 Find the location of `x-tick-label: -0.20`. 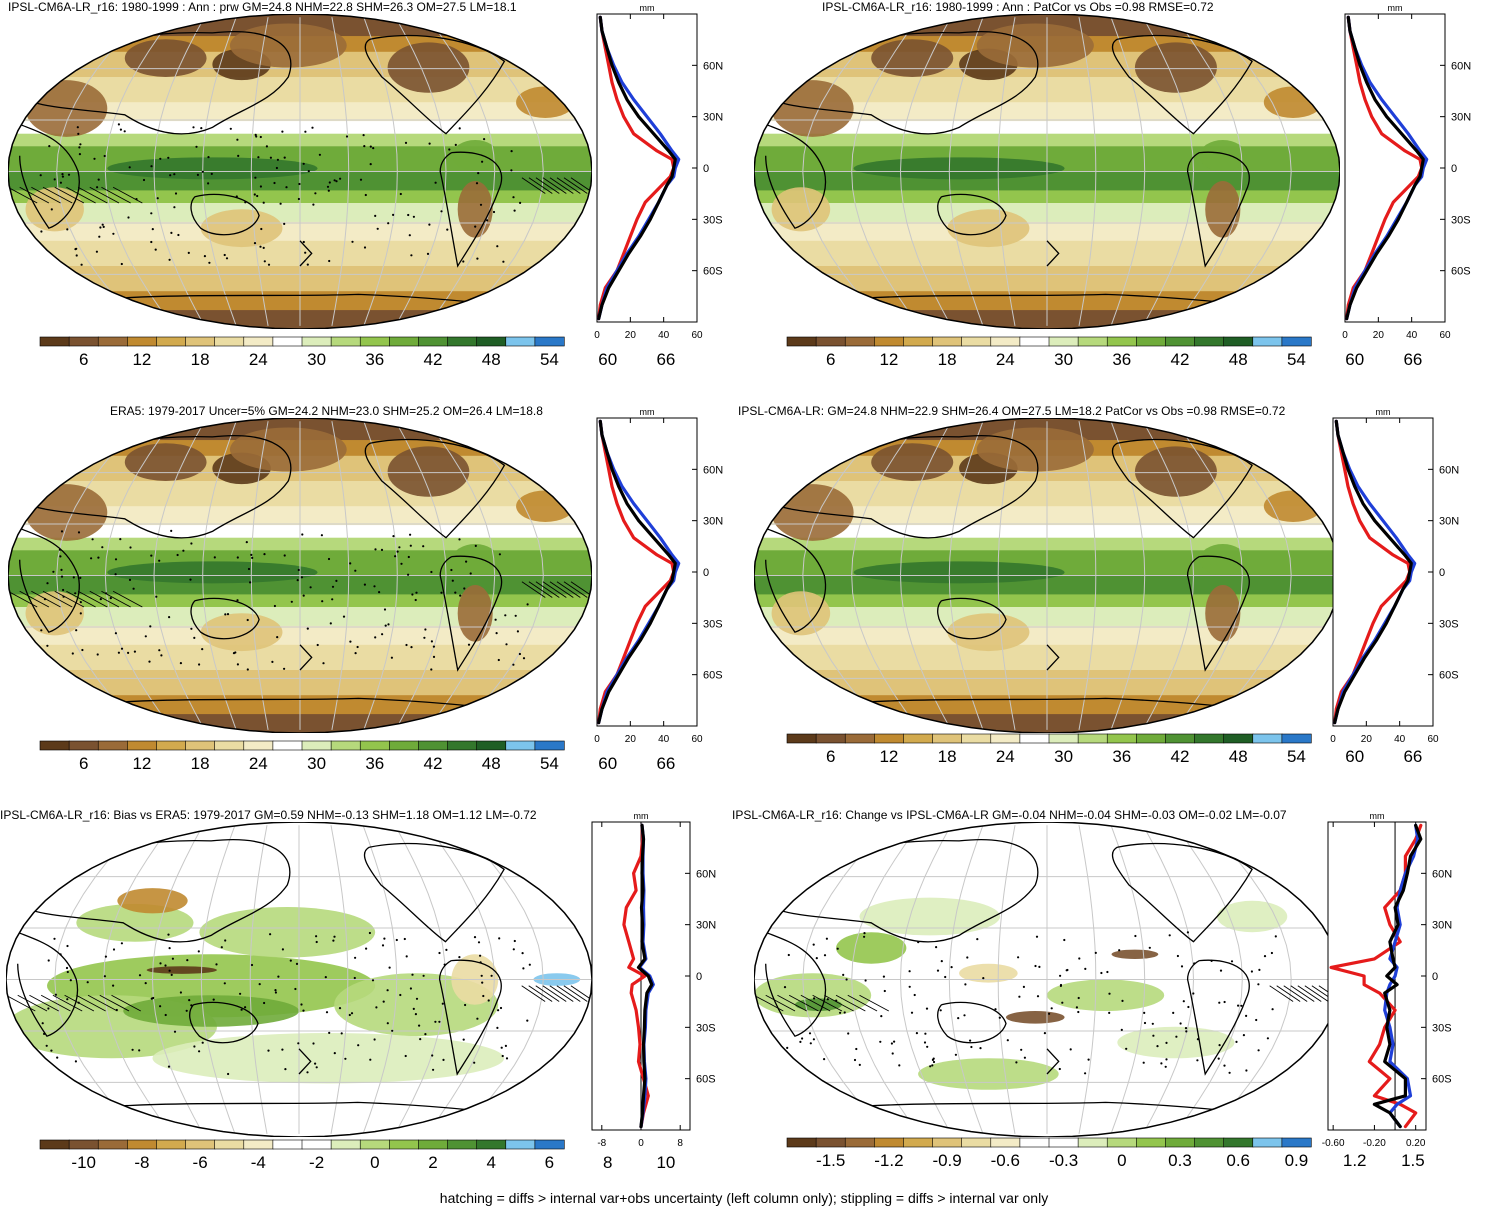

x-tick-label: -0.20 is located at coordinates (1374, 1143).